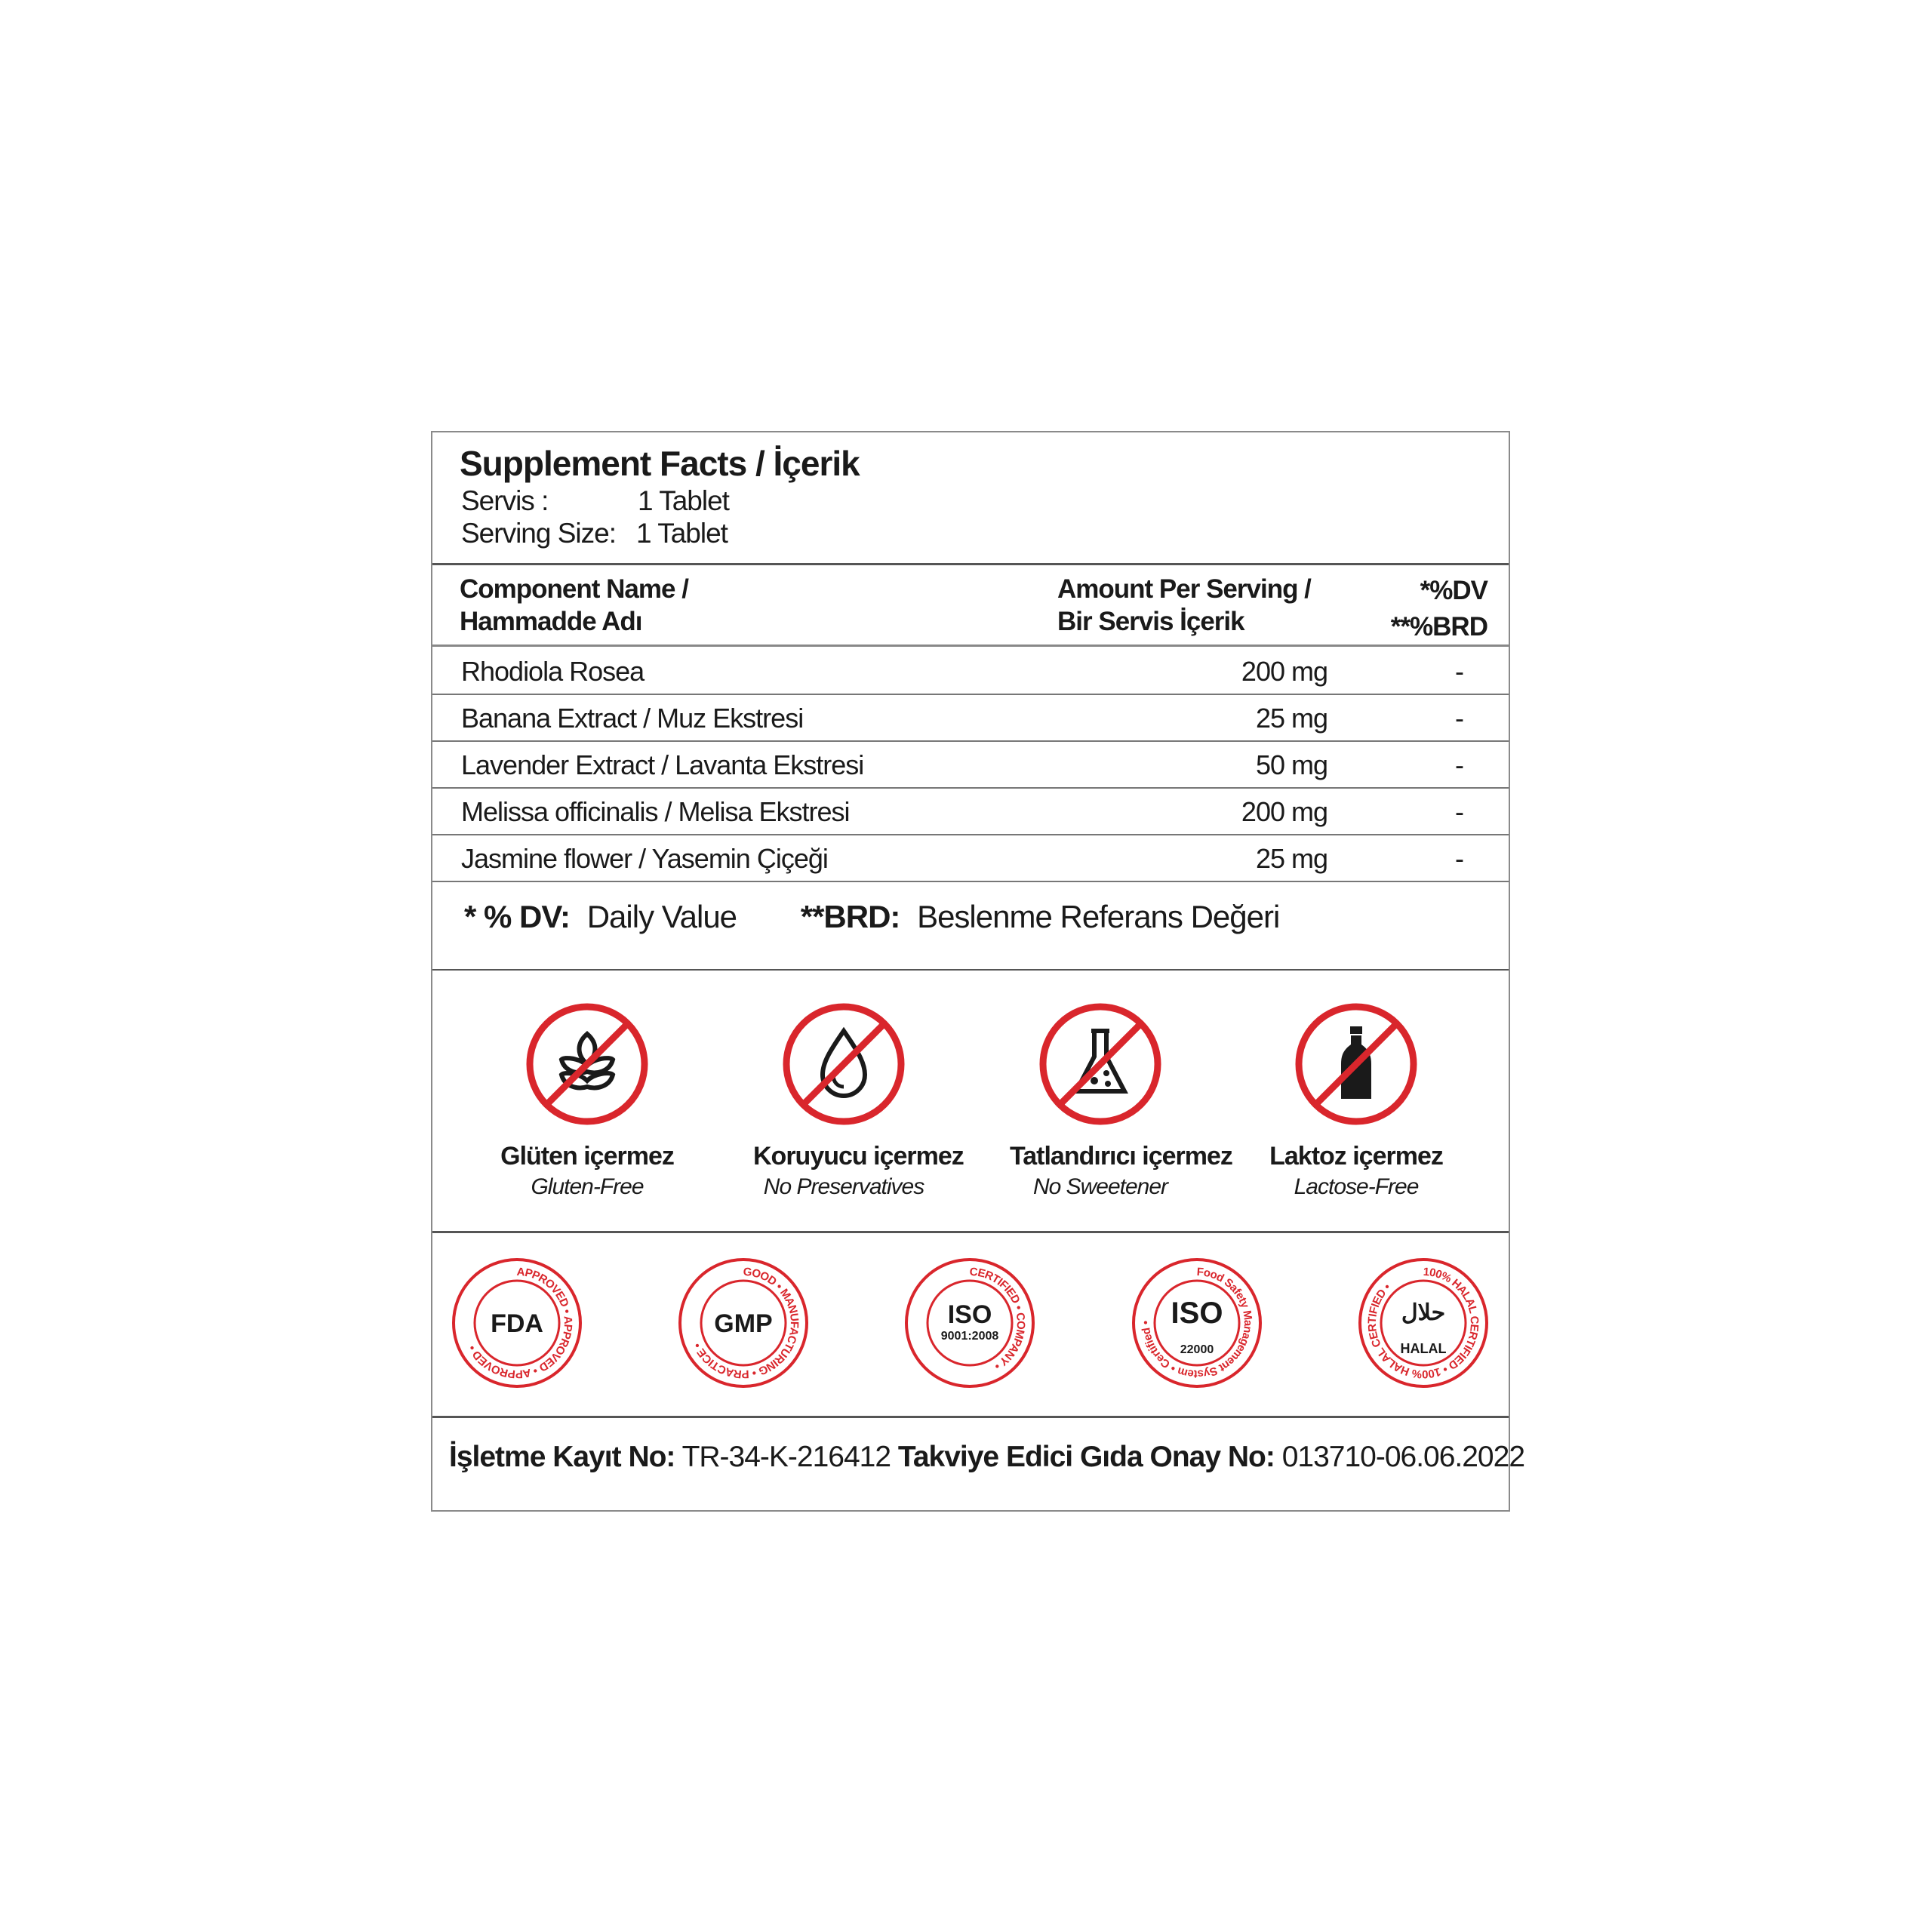  I want to click on table-row: Jasmine flower / Yasemin Çiçeği 25 mg -, so click(970, 858).